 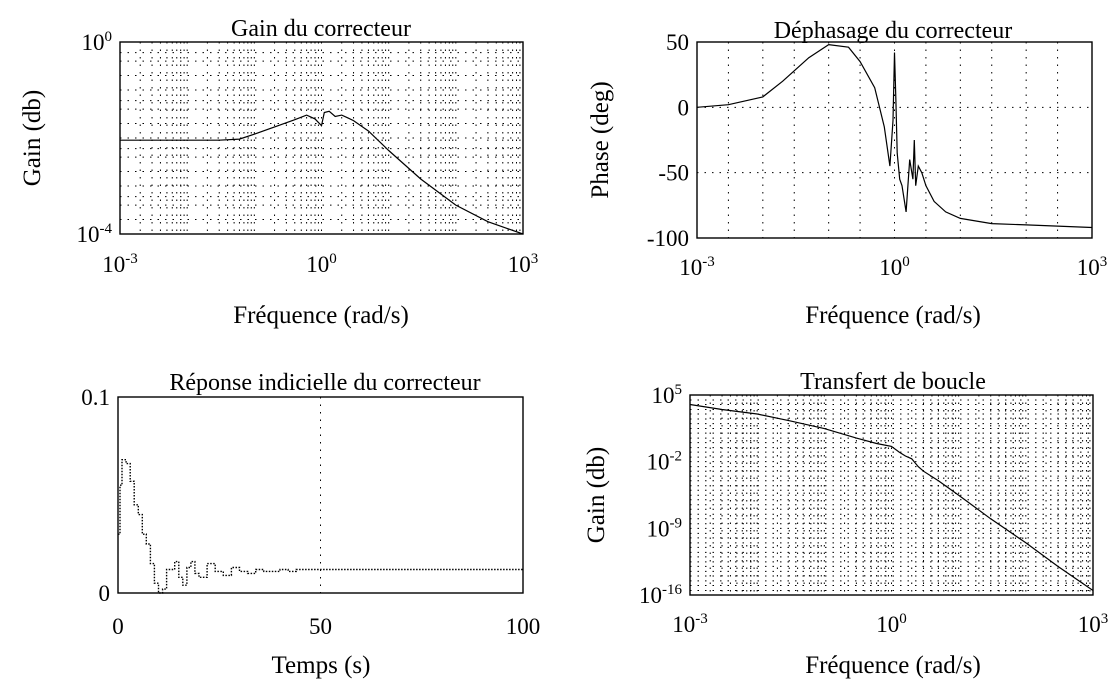 What do you see at coordinates (95, 397) in the screenshot?
I see `y-tick-label: 0.1` at bounding box center [95, 397].